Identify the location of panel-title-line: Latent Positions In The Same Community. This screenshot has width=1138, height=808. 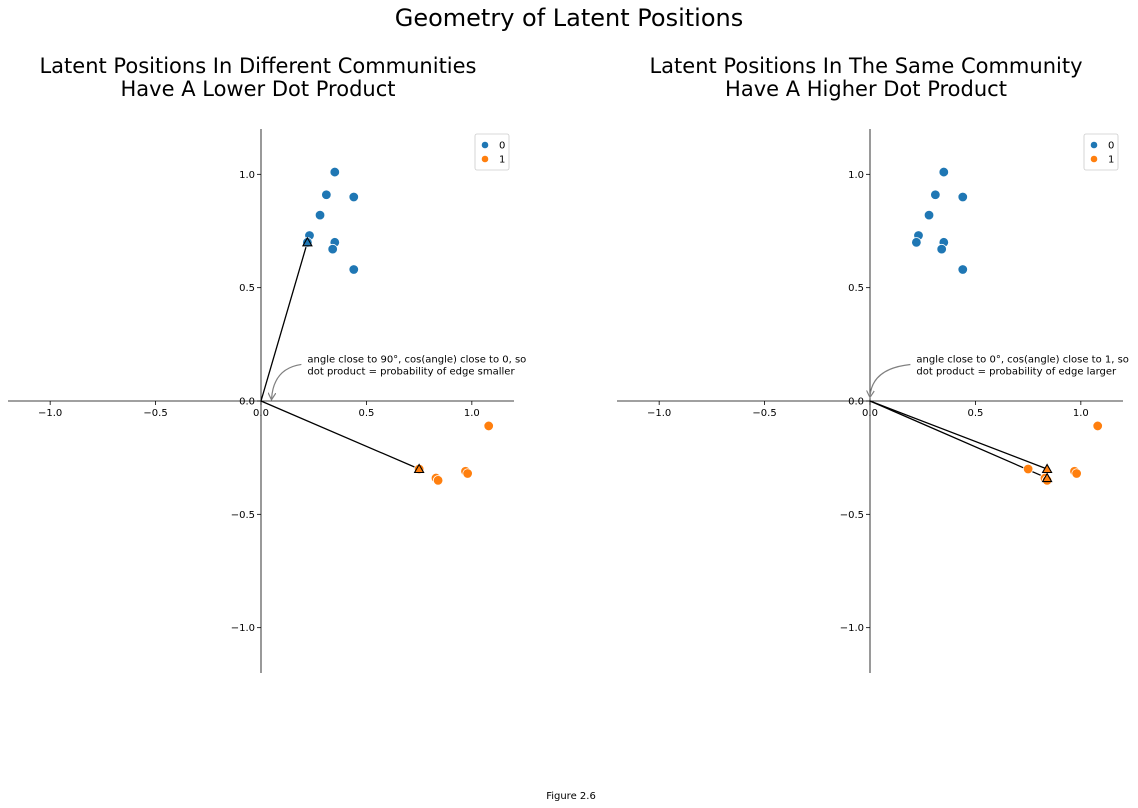
(865, 66).